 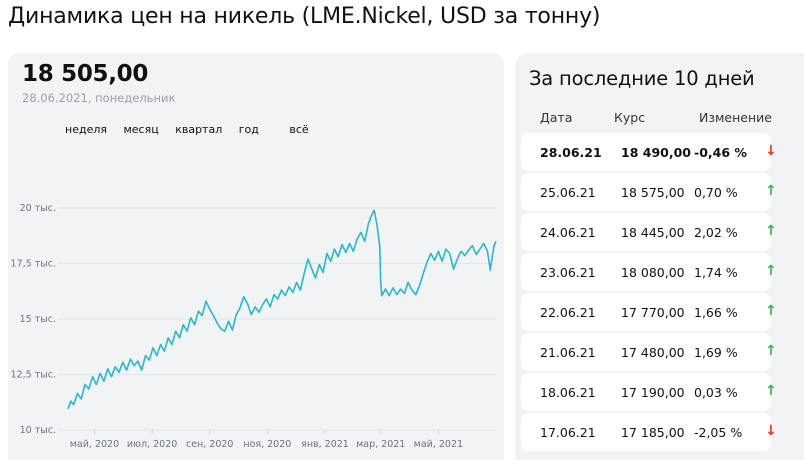 What do you see at coordinates (210, 444) in the screenshot?
I see `x-tick-label: сен, 2020` at bounding box center [210, 444].